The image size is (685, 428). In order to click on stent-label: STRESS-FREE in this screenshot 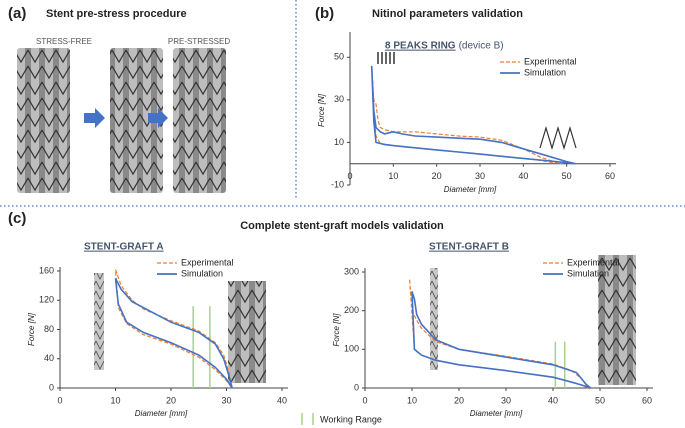, I will do `click(64, 41)`.